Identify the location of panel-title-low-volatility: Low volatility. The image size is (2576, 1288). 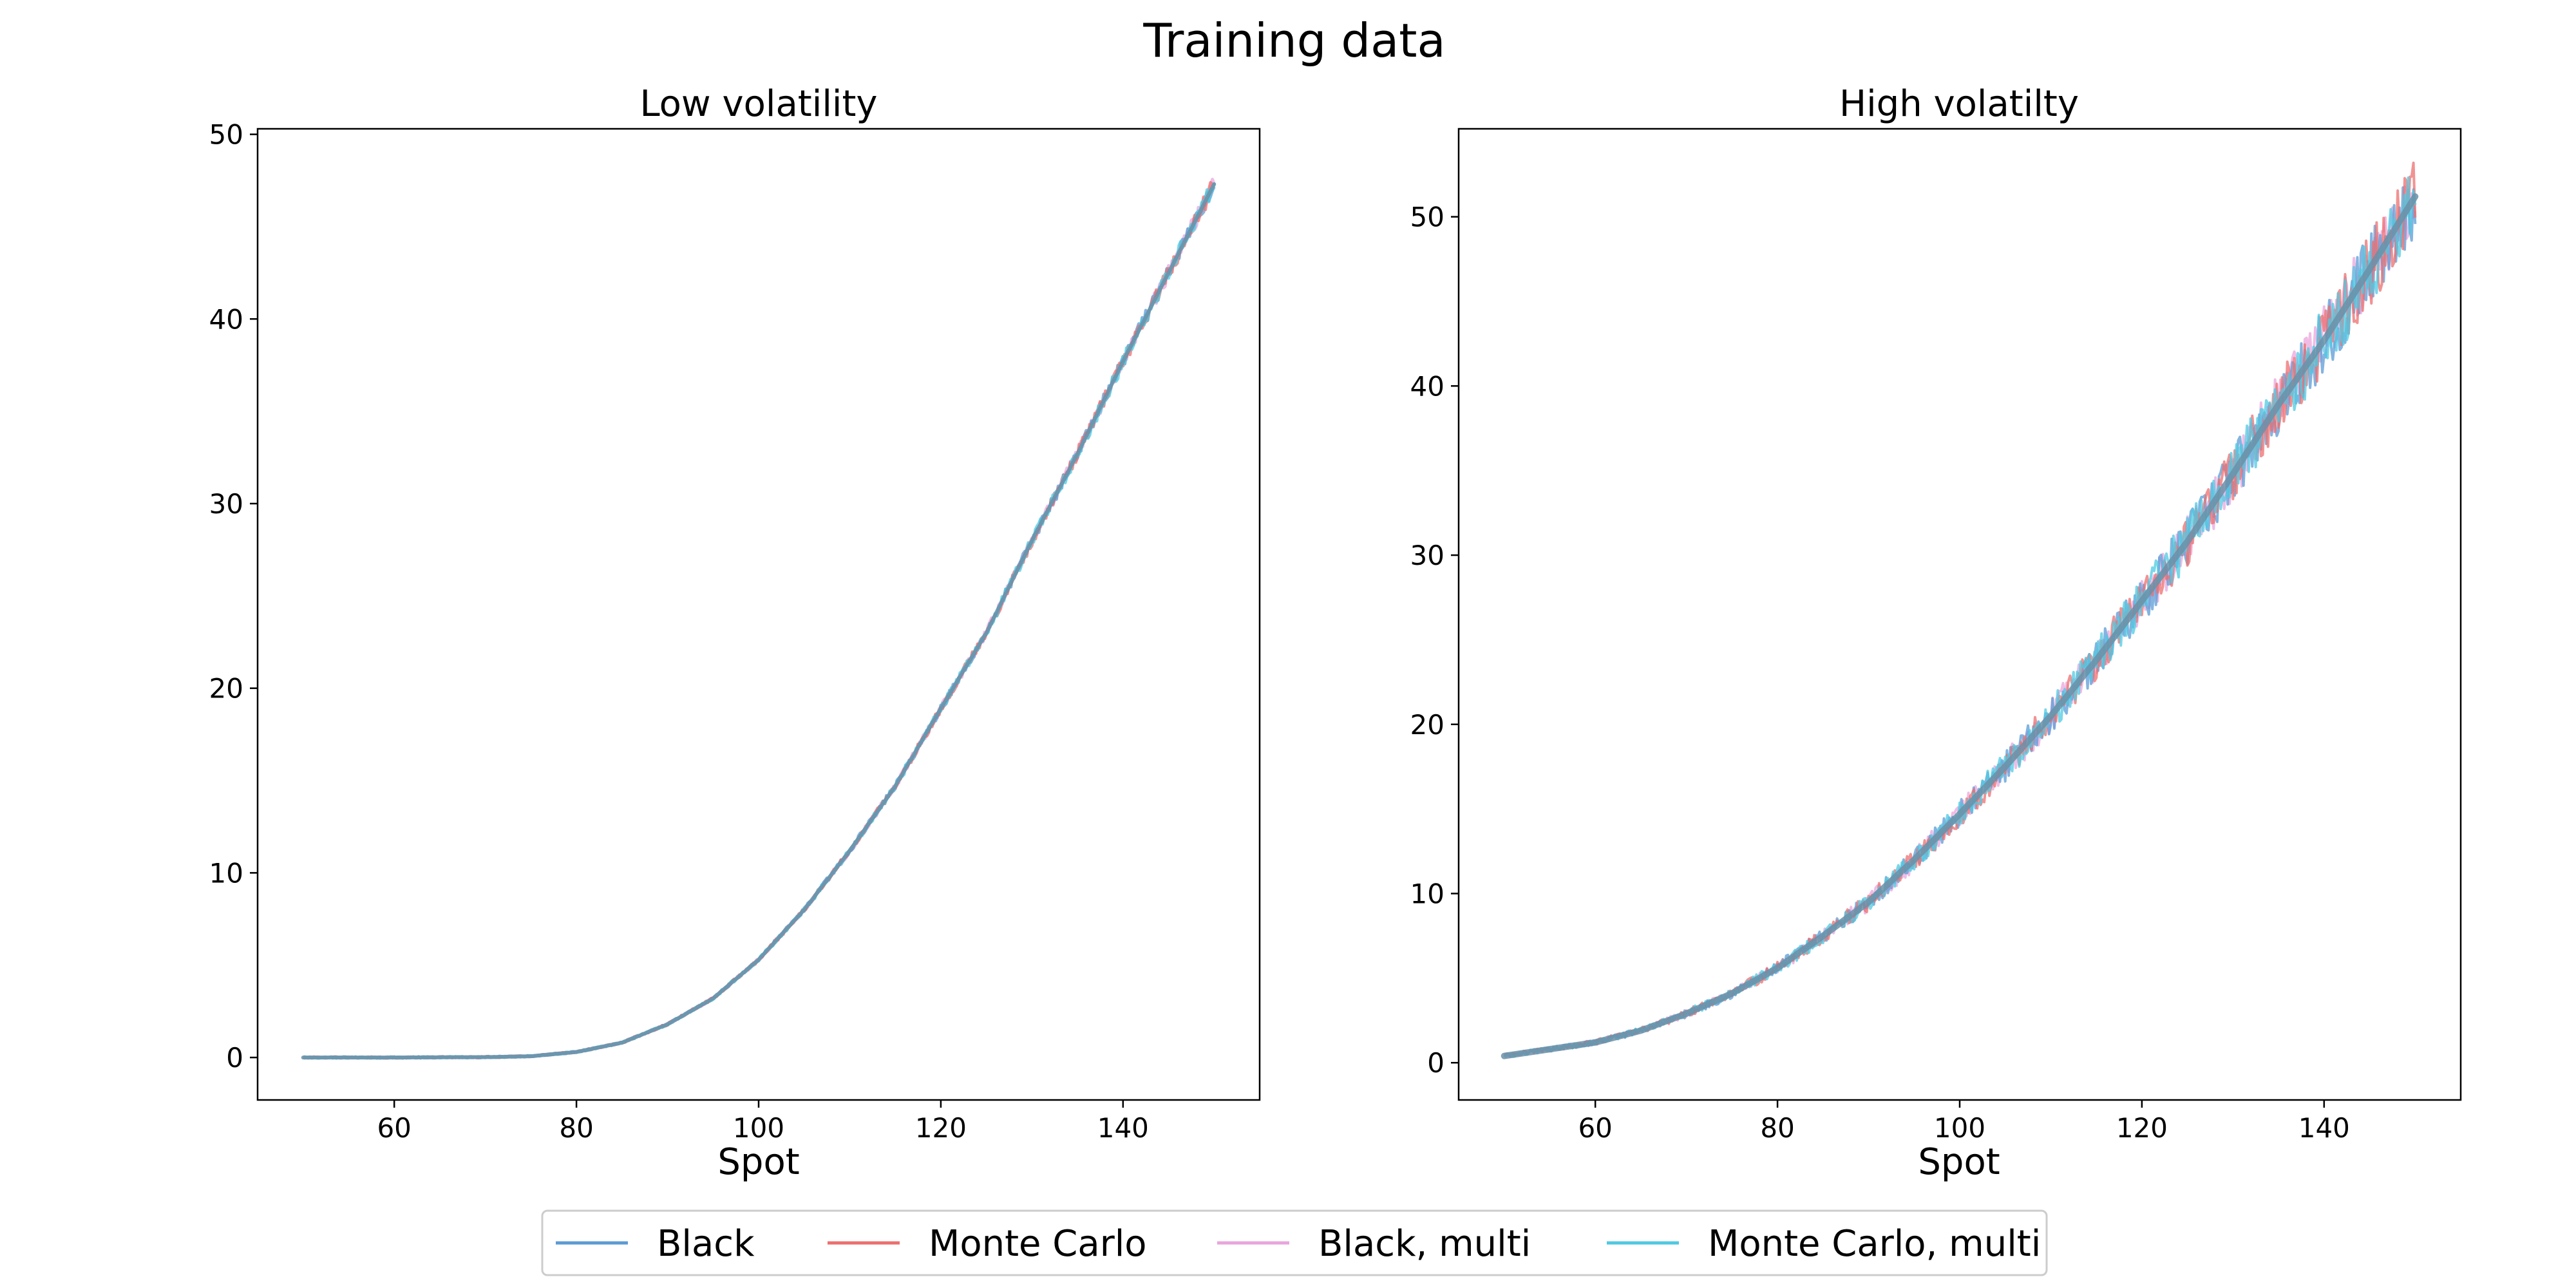
(758, 104).